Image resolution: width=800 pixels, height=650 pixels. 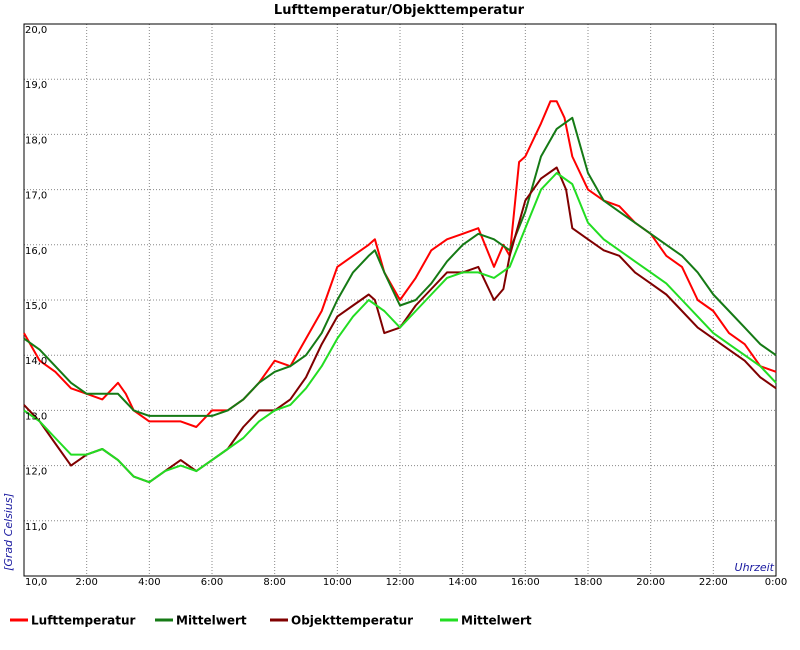 What do you see at coordinates (337, 582) in the screenshot?
I see `x-tick-label: 10:00` at bounding box center [337, 582].